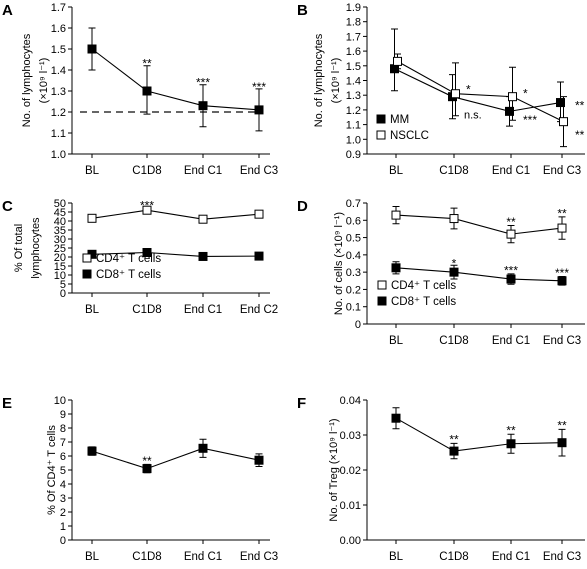  What do you see at coordinates (473, 115) in the screenshot?
I see `significance-mark: n.s.` at bounding box center [473, 115].